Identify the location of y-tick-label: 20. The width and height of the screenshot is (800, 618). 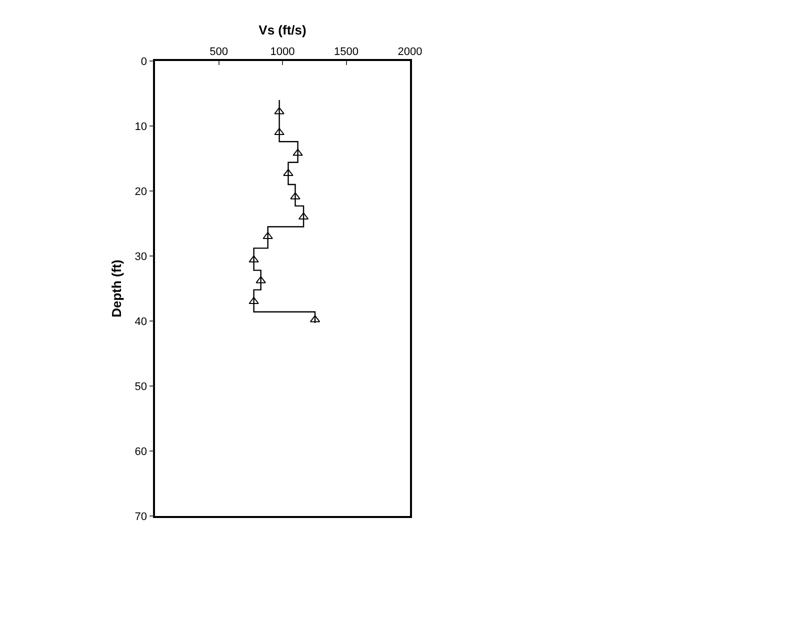
(141, 192).